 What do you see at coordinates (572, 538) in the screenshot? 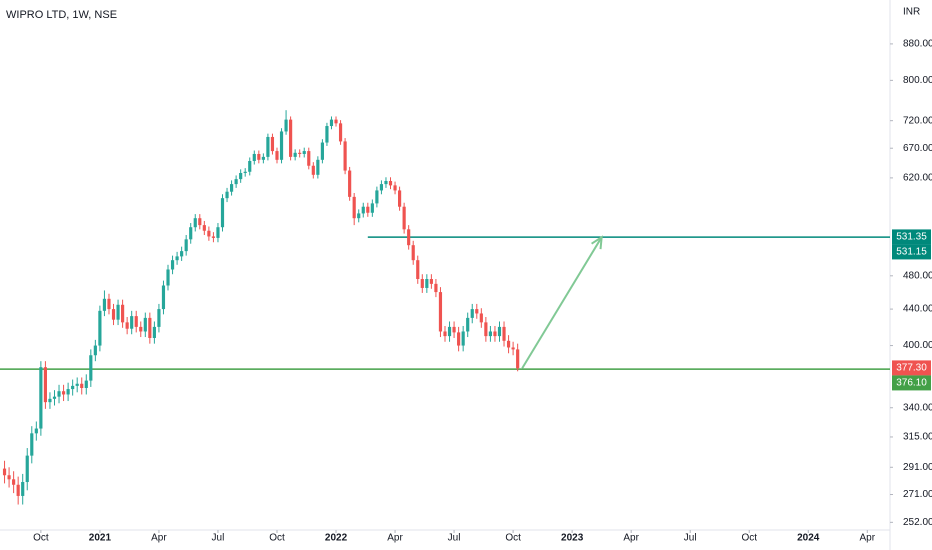
I see `x-tick-label: 2023` at bounding box center [572, 538].